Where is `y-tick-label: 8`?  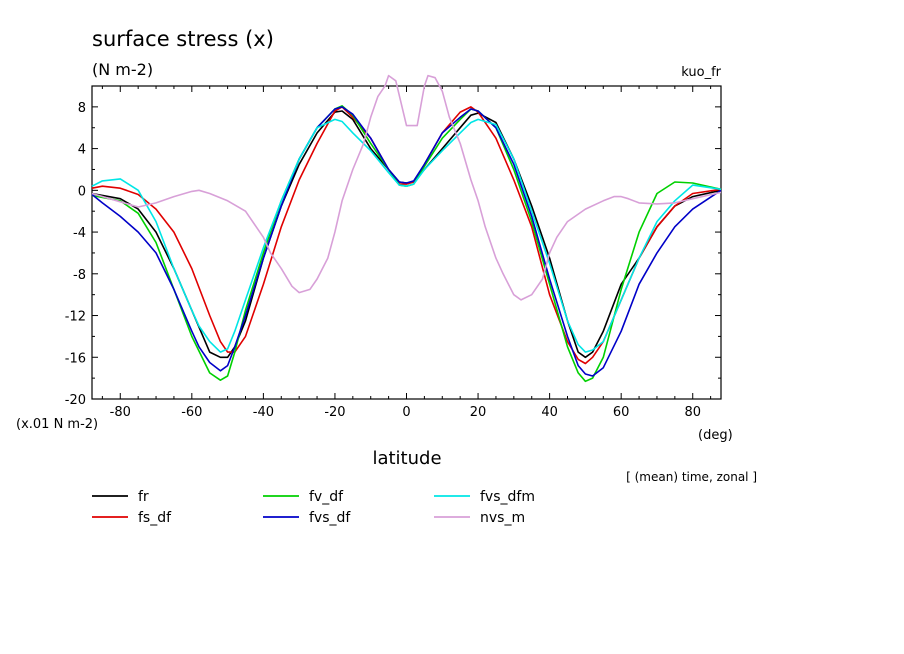
y-tick-label: 8 is located at coordinates (82, 108).